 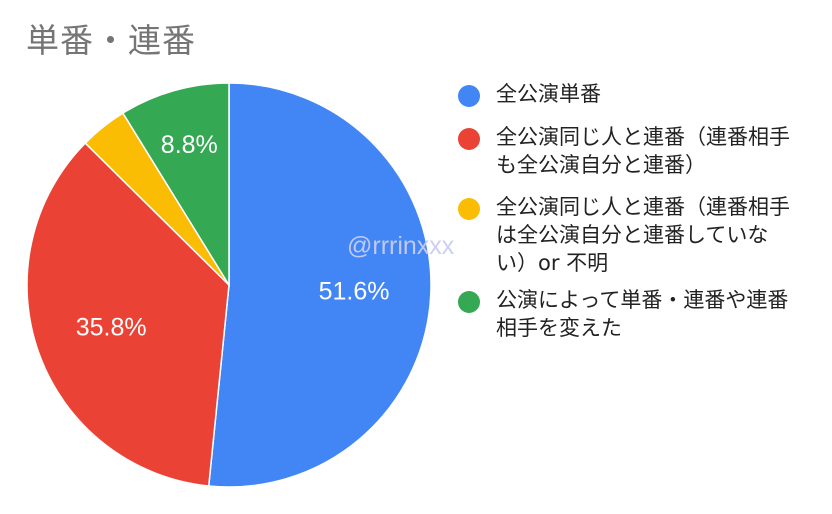 What do you see at coordinates (354, 291) in the screenshot?
I see `slice-label: 51.6%` at bounding box center [354, 291].